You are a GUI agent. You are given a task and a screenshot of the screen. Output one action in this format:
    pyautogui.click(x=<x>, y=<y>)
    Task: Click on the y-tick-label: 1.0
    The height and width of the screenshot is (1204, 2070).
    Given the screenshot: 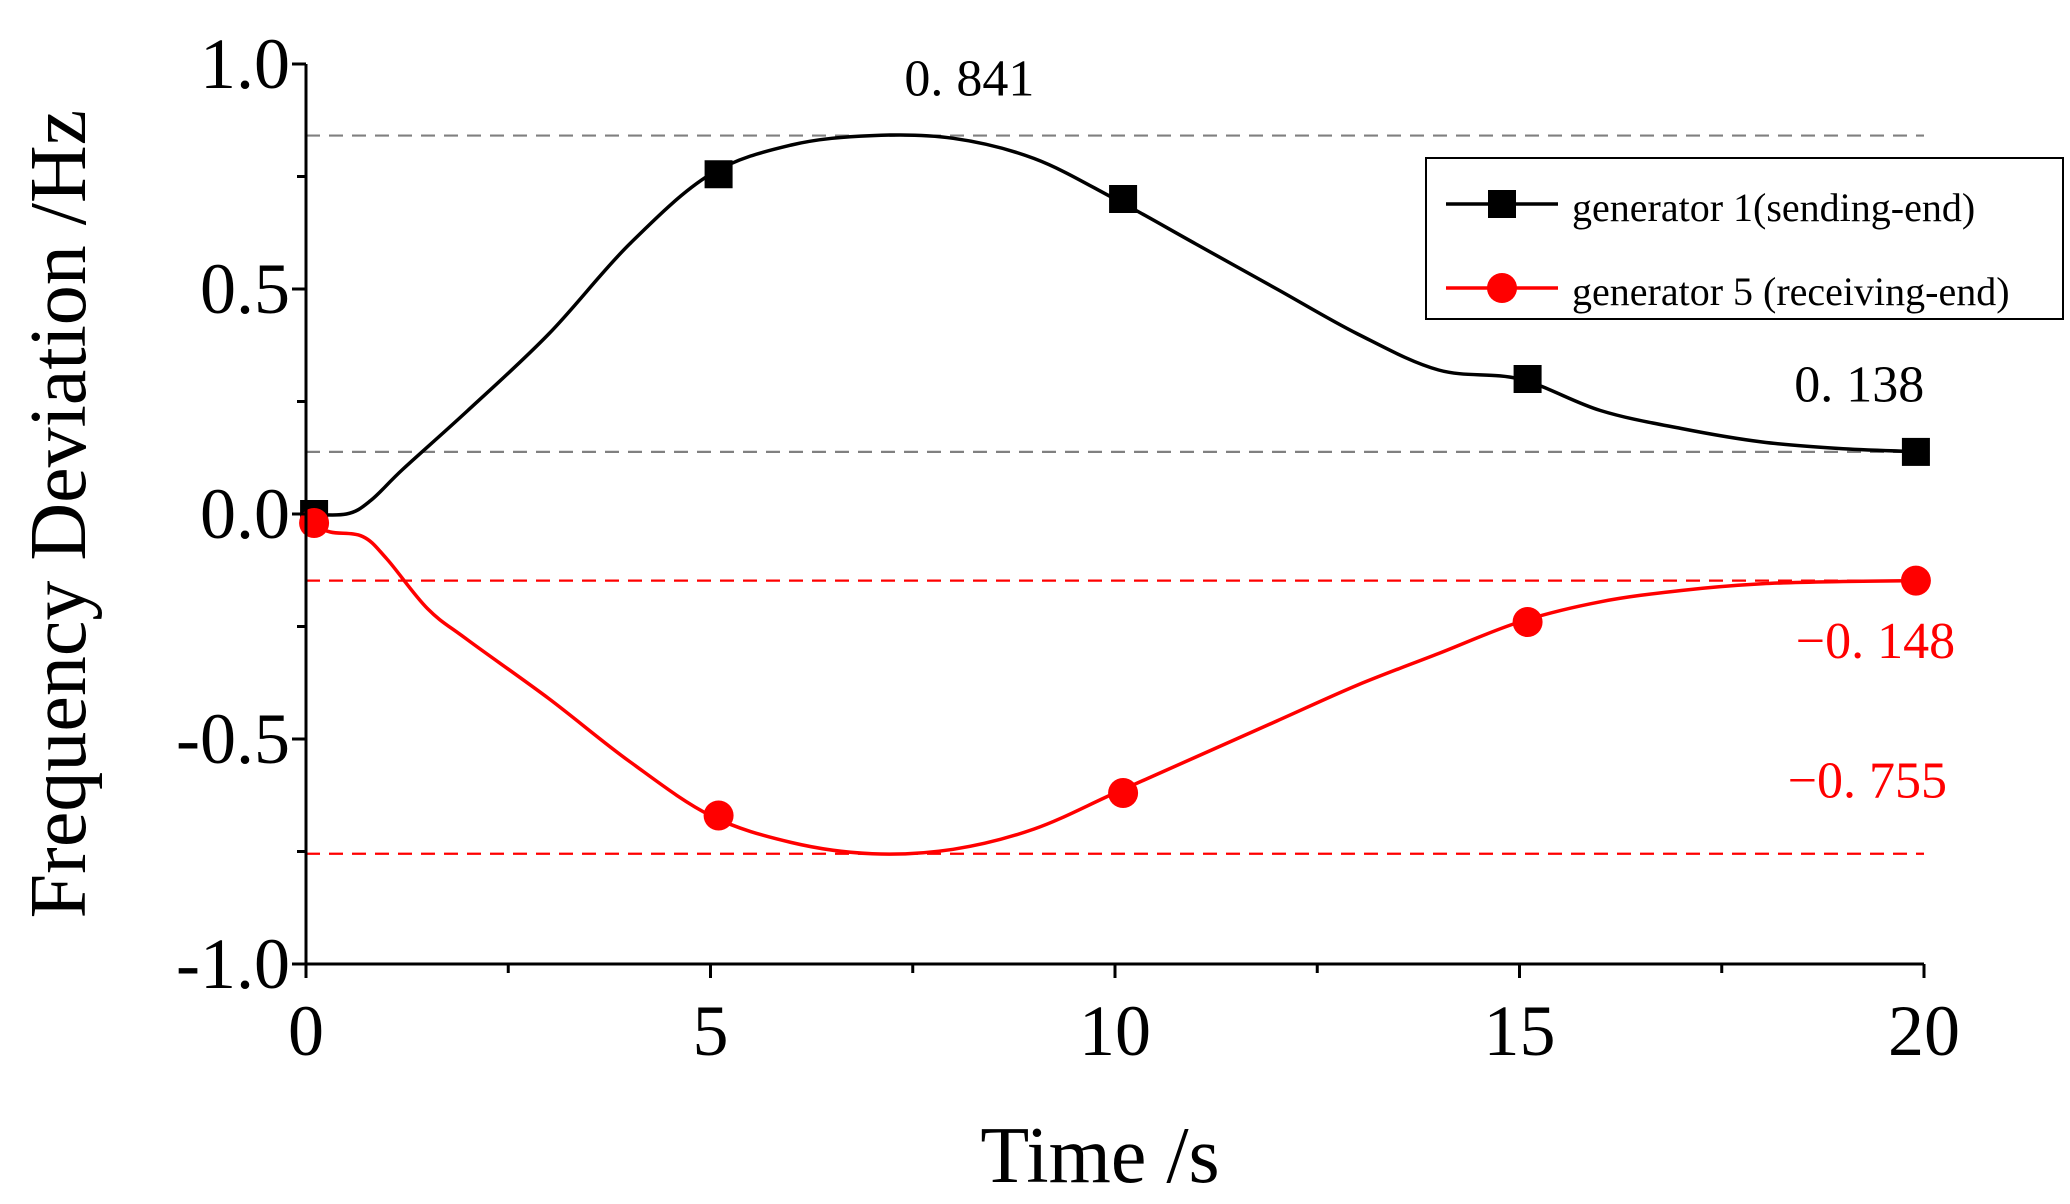 What is the action you would take?
    pyautogui.click(x=245, y=64)
    